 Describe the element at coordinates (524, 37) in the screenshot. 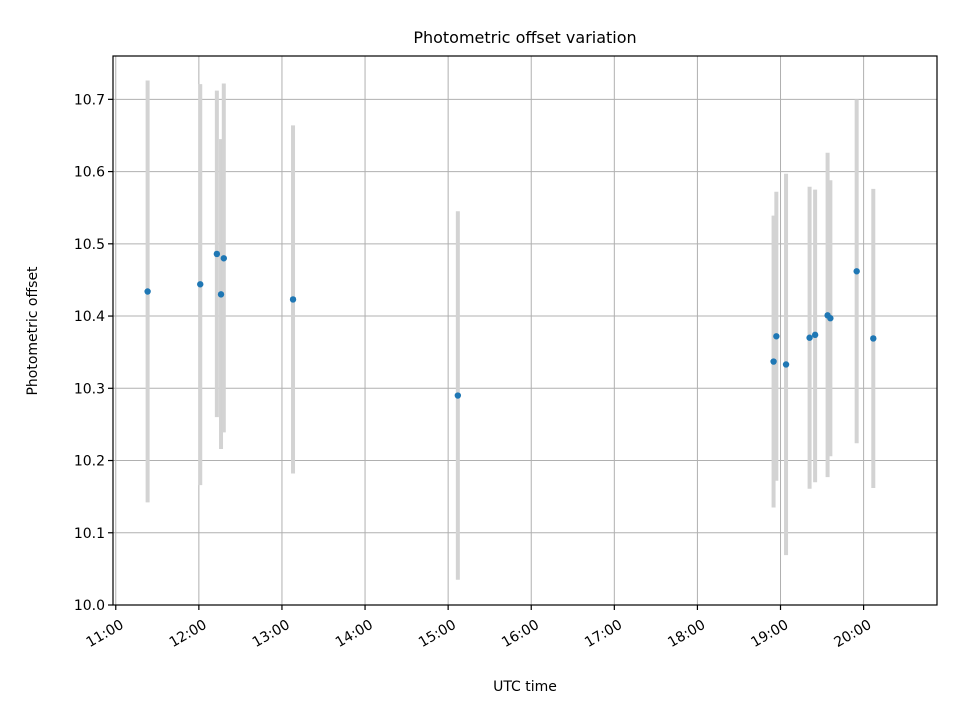

I see `chart-title: Photometric offset variation` at that location.